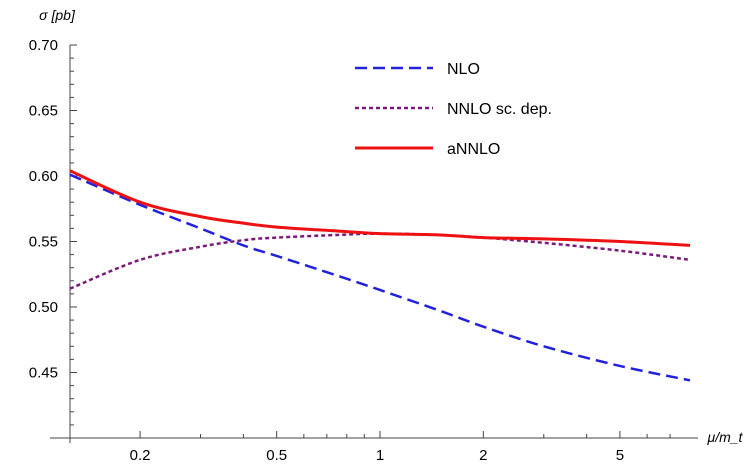 This screenshot has width=753, height=465. I want to click on x-tick-label: 2, so click(483, 455).